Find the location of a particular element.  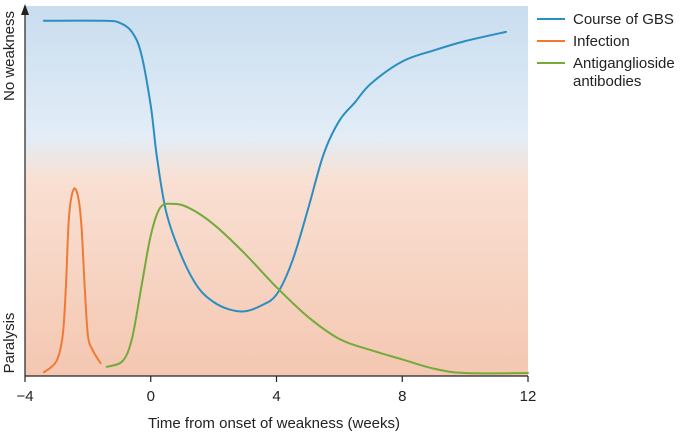

series-infection-line is located at coordinates (72, 280).